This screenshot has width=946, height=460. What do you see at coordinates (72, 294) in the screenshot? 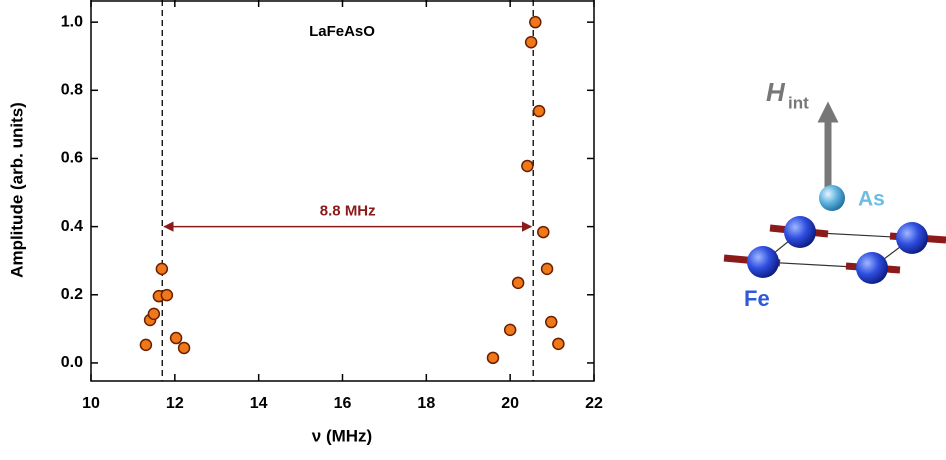
I see `y-tick-label: 0.2` at bounding box center [72, 294].